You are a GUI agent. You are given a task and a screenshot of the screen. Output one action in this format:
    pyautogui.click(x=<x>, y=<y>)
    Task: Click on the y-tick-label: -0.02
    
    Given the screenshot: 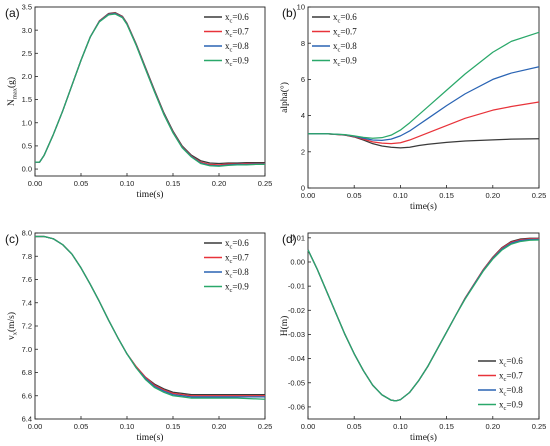 What is the action you would take?
    pyautogui.click(x=296, y=310)
    